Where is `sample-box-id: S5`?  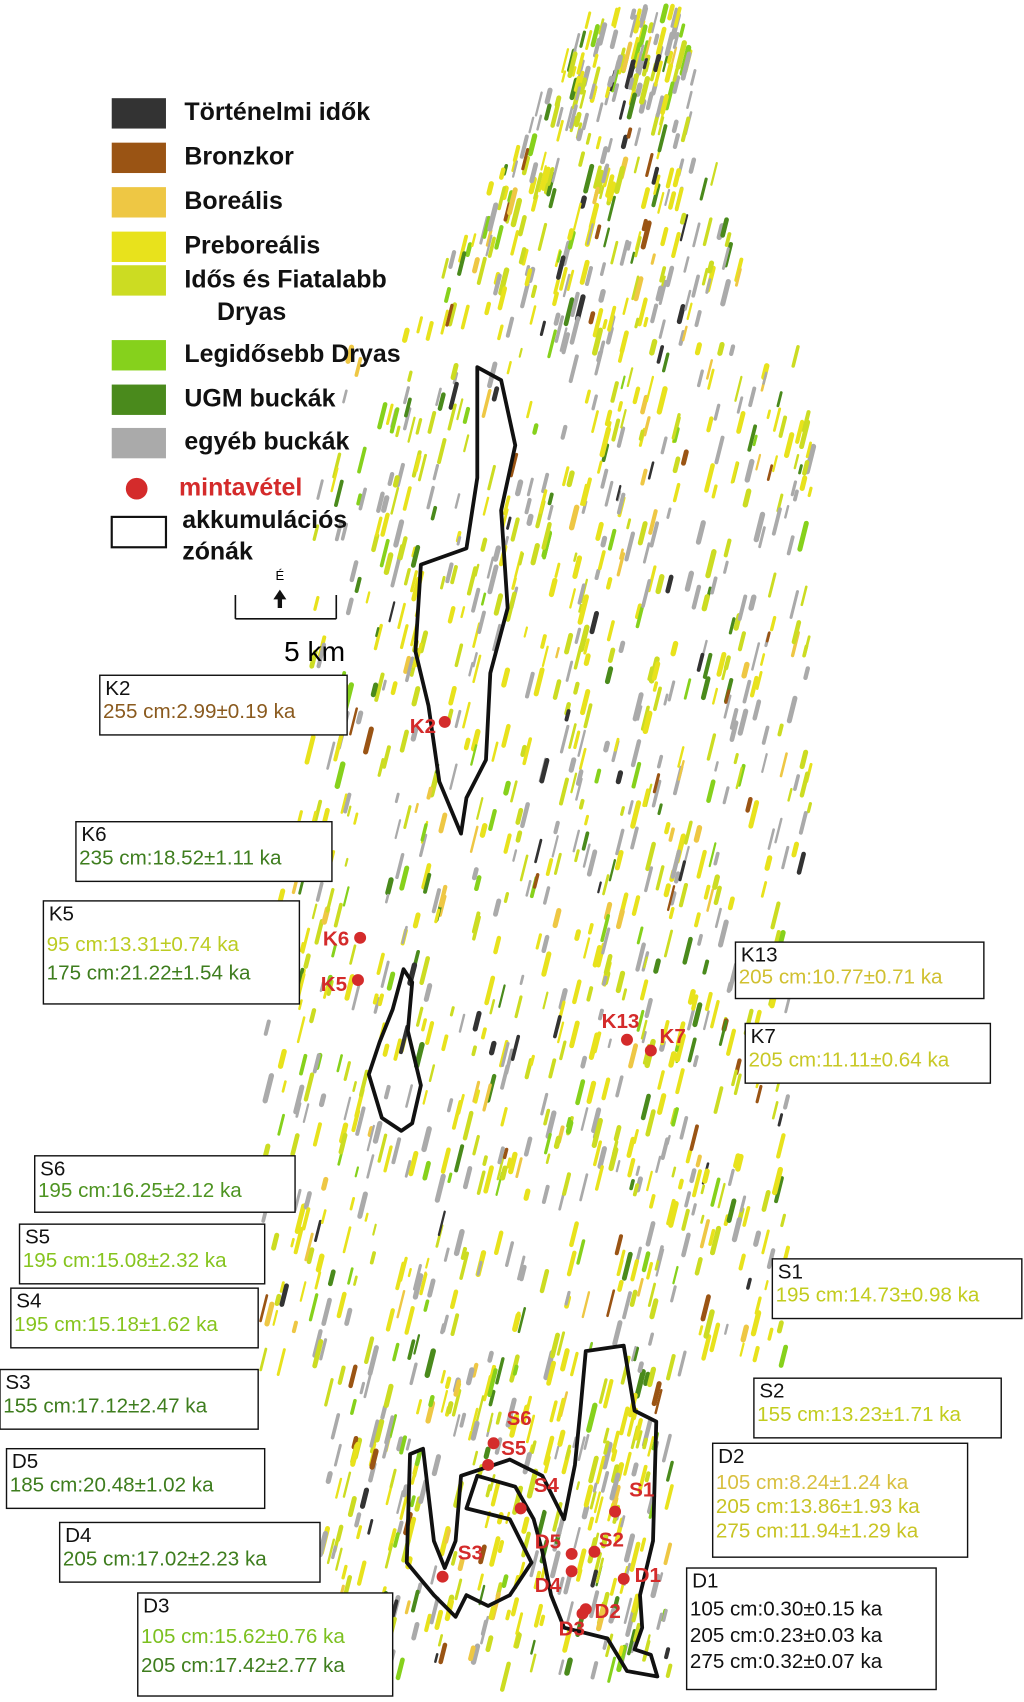 sample-box-id: S5 is located at coordinates (37, 1237).